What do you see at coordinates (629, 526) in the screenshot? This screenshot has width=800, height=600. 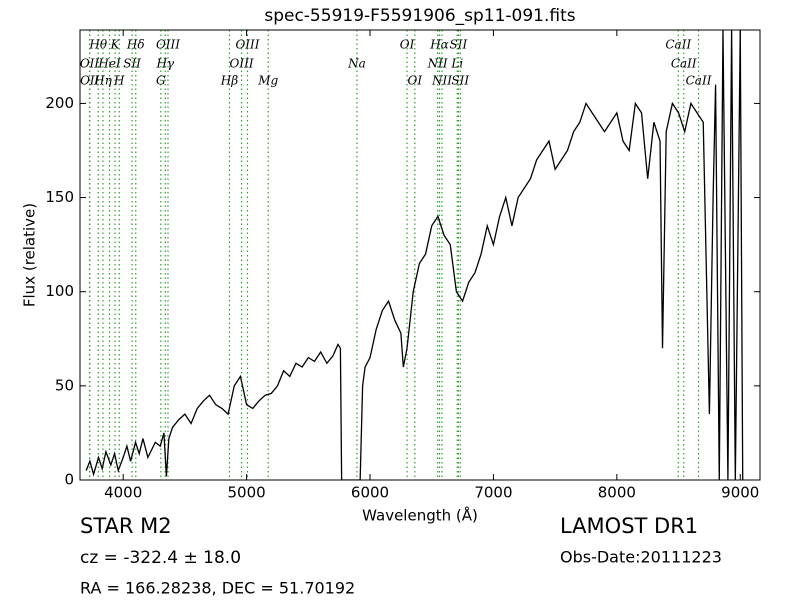 I see `annotation: LAMOST DR1` at bounding box center [629, 526].